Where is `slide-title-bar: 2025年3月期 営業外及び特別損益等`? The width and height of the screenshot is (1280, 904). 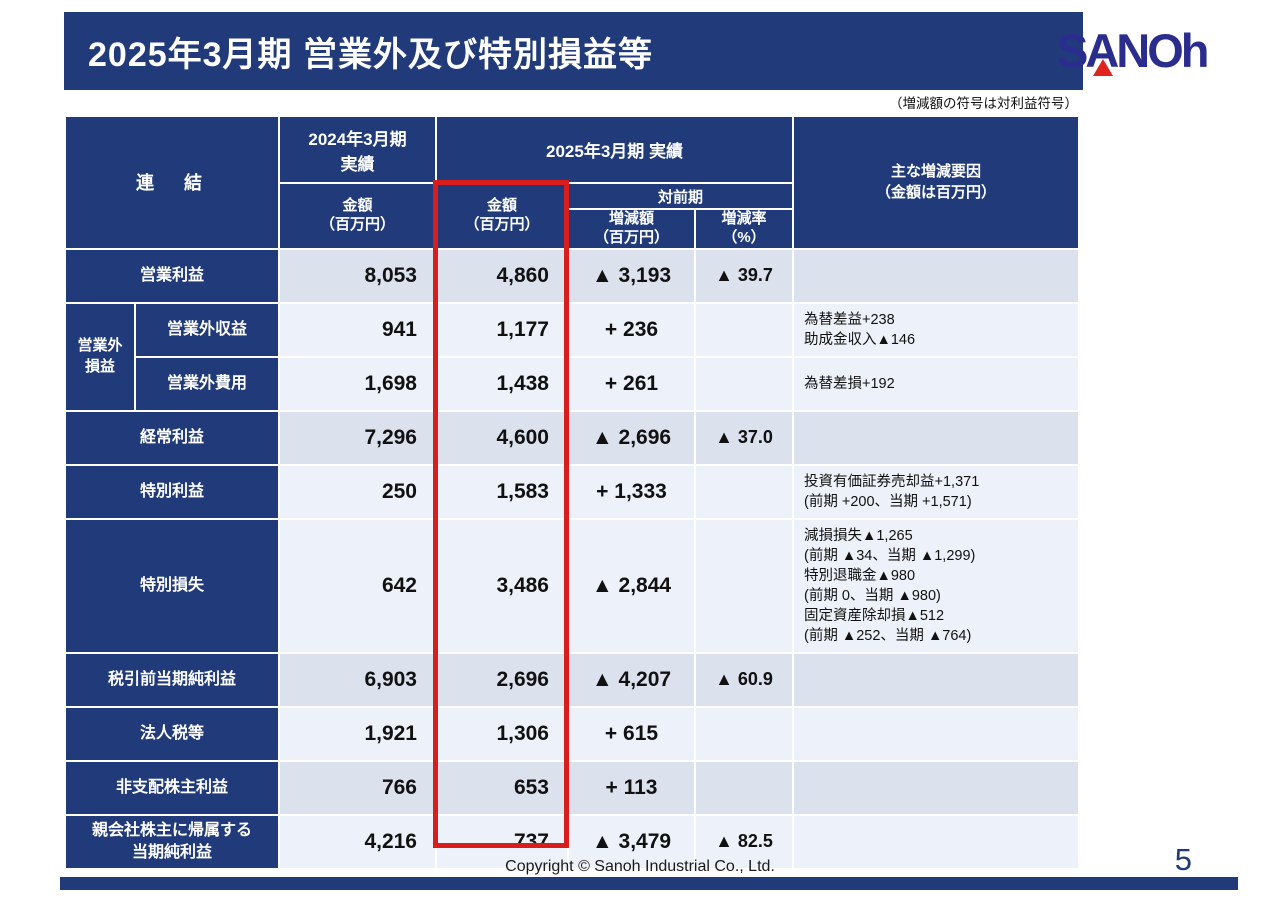
slide-title-bar: 2025年3月期 営業外及び特別損益等 is located at coordinates (573, 51).